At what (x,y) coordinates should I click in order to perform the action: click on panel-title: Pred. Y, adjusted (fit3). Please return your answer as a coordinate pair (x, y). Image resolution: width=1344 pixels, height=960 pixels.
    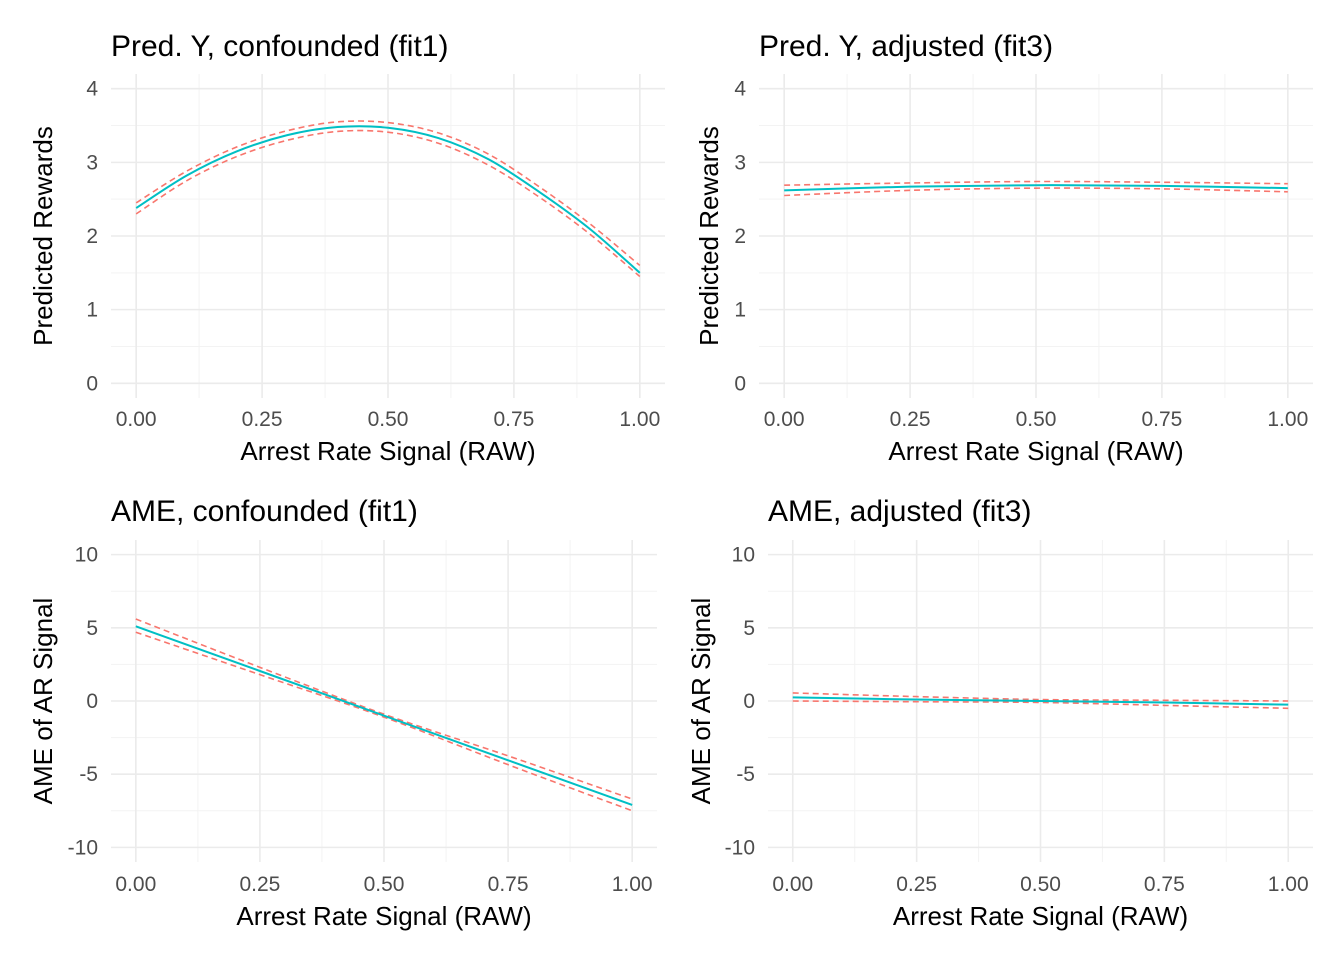
    Looking at the image, I should click on (906, 46).